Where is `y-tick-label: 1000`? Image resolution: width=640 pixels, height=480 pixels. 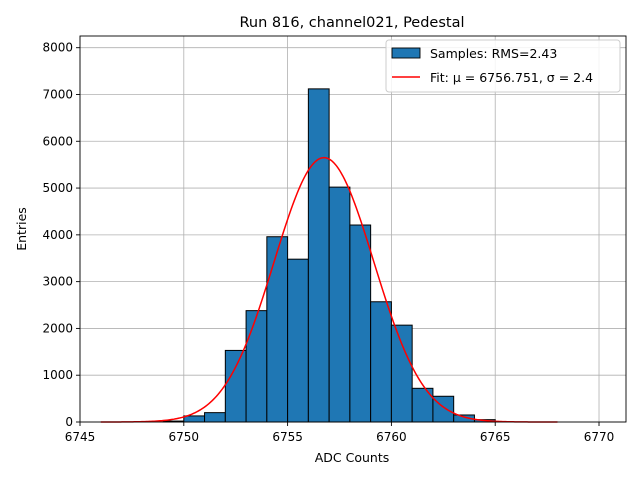 y-tick-label: 1000 is located at coordinates (57, 375).